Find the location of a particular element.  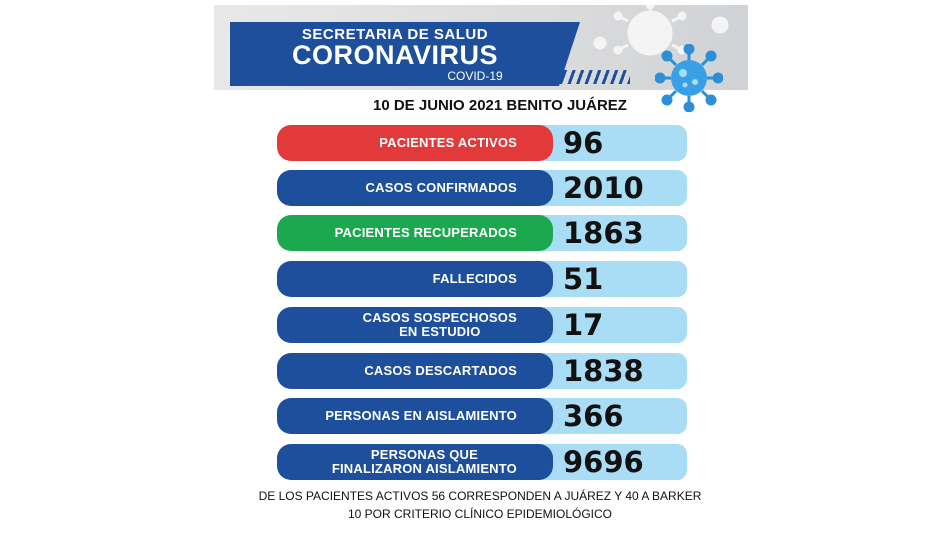

stat-row-deceased: FALLECIDOS 51 is located at coordinates (482, 279).